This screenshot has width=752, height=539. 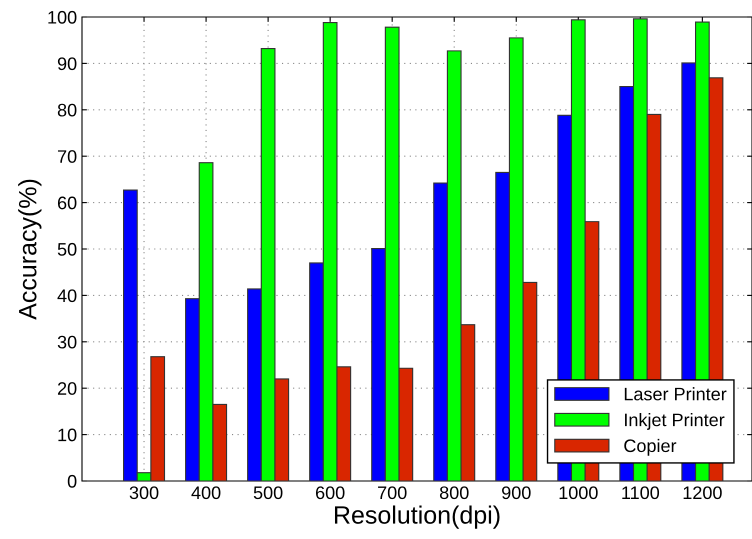 What do you see at coordinates (392, 493) in the screenshot?
I see `x-tick-label: 700` at bounding box center [392, 493].